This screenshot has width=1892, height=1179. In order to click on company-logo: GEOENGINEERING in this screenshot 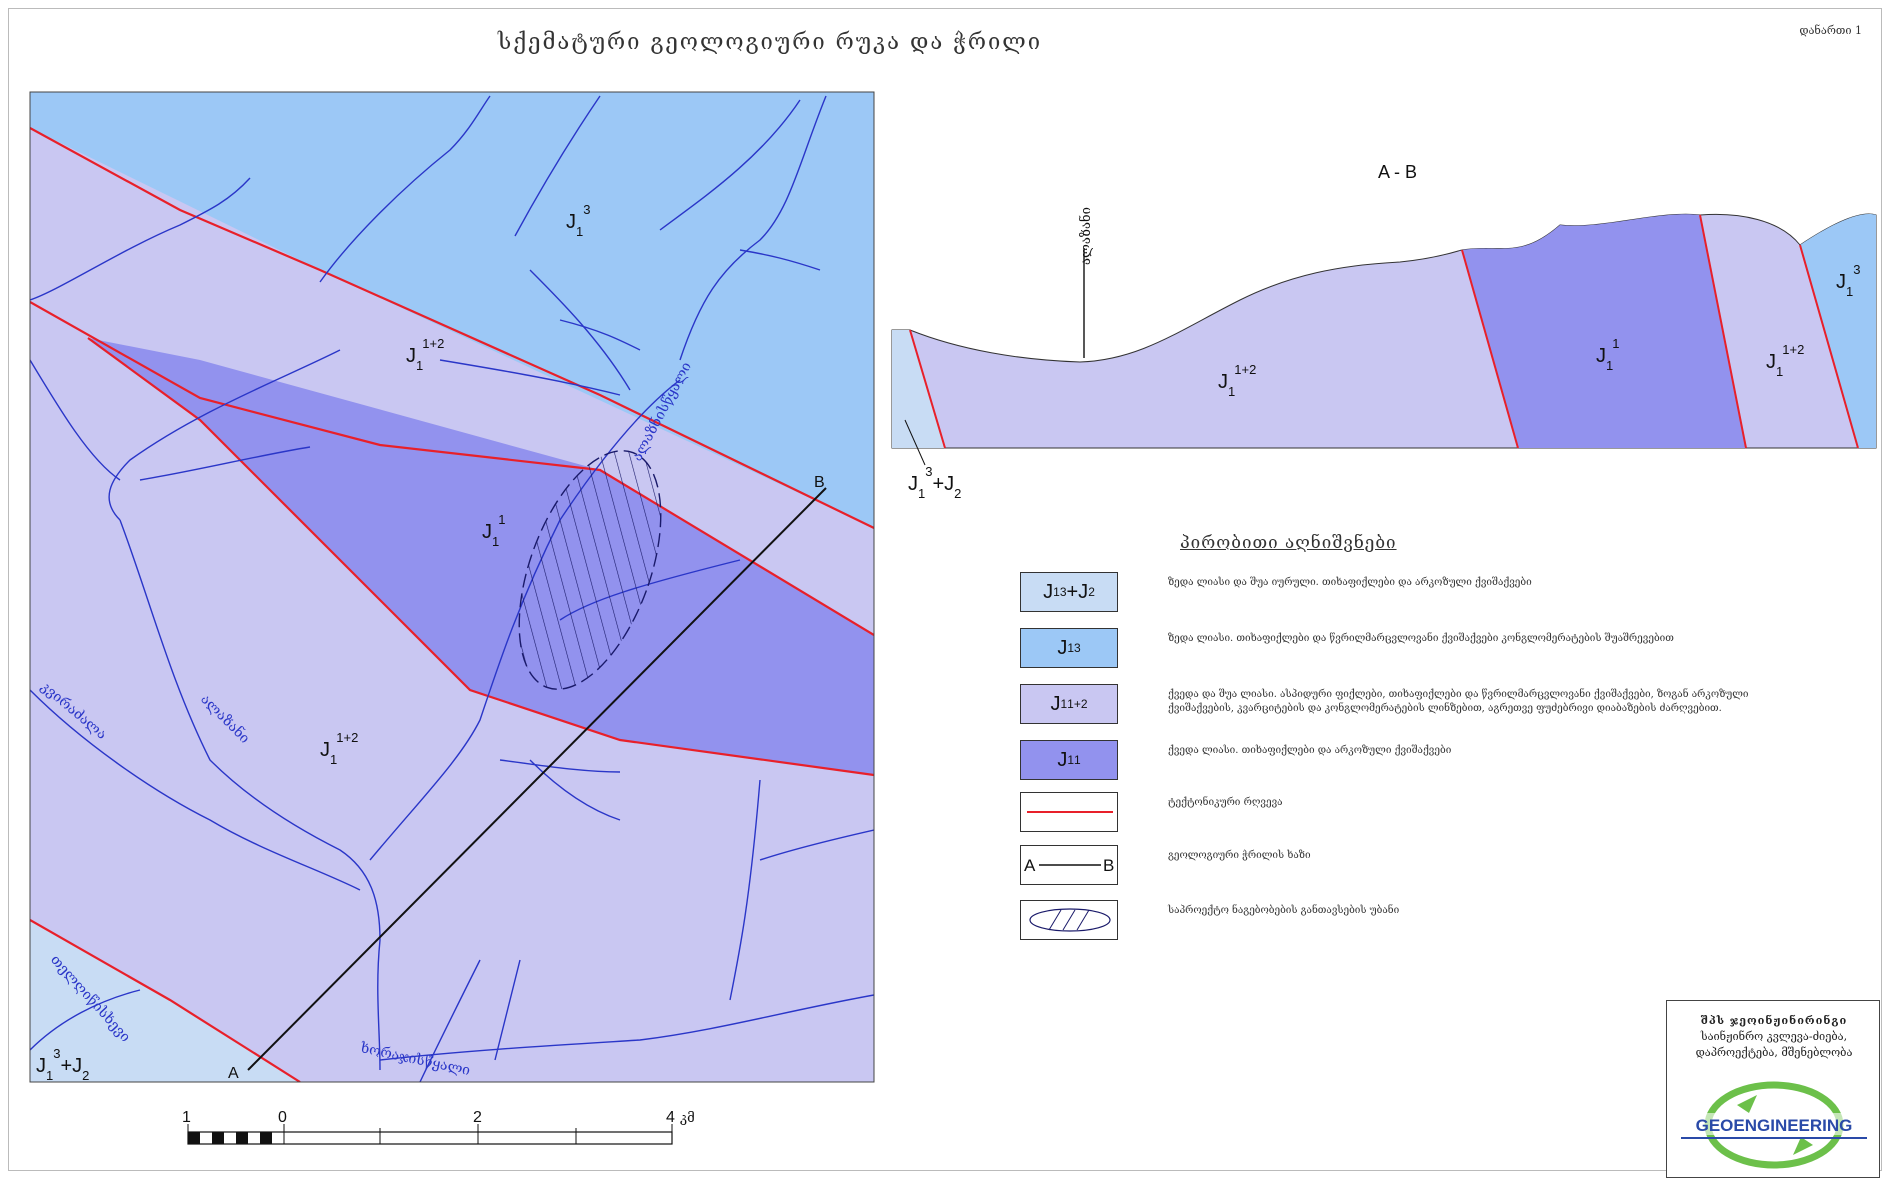, I will do `click(1774, 1125)`.